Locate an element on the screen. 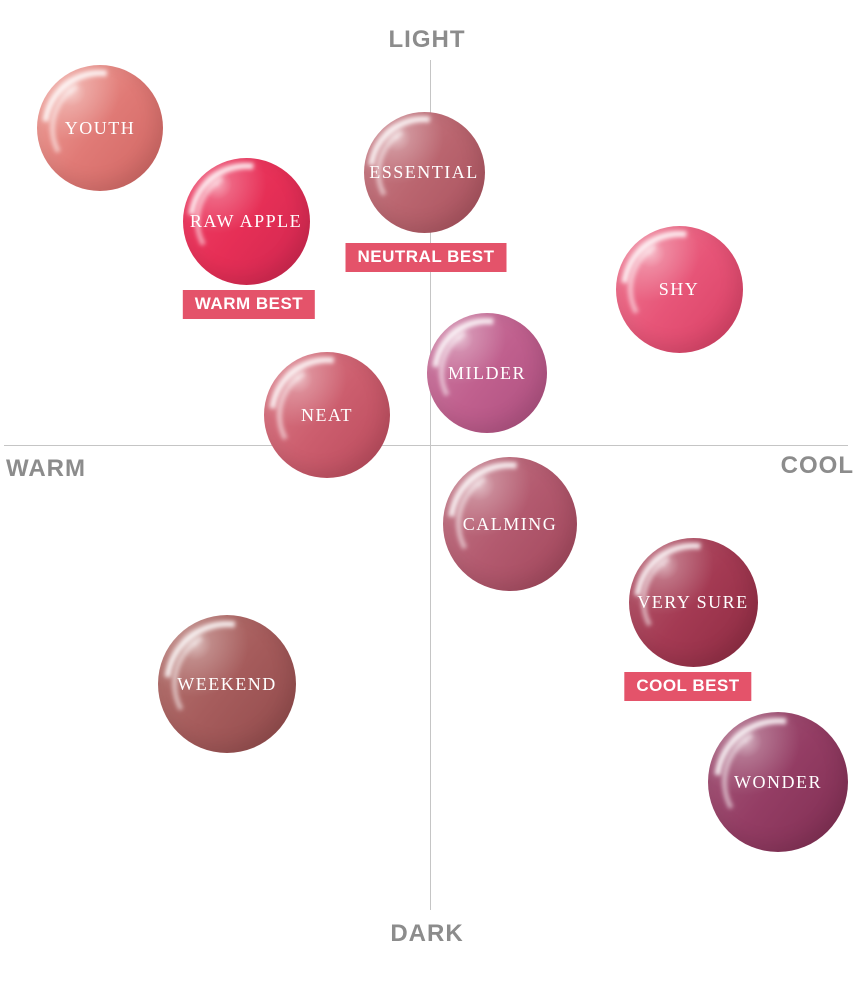 The height and width of the screenshot is (985, 860). swatch-label: WEEKEND is located at coordinates (227, 683).